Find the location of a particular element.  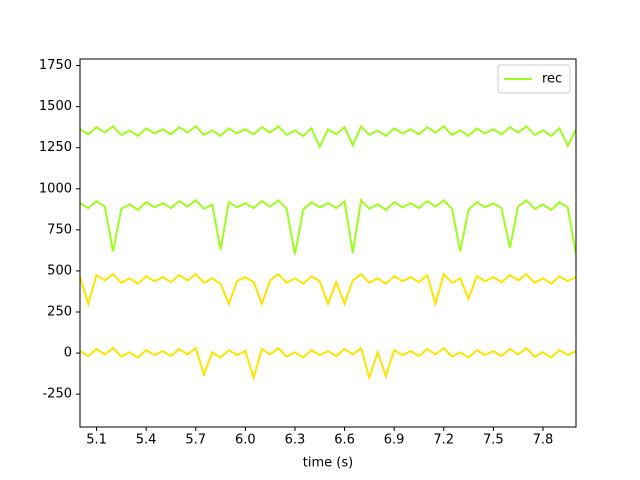

x-tick-label: 7.5 is located at coordinates (493, 440).